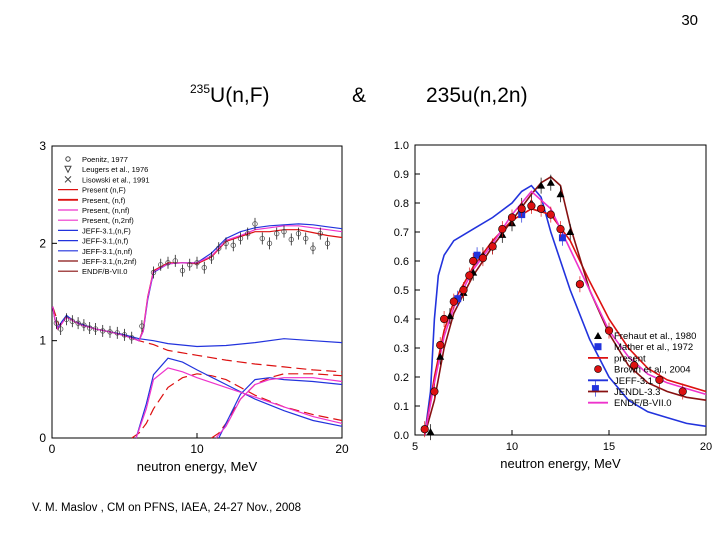 Image resolution: width=720 pixels, height=540 pixels. Describe the element at coordinates (240, 95) in the screenshot. I see `reaction-label: U(n,F)` at that location.